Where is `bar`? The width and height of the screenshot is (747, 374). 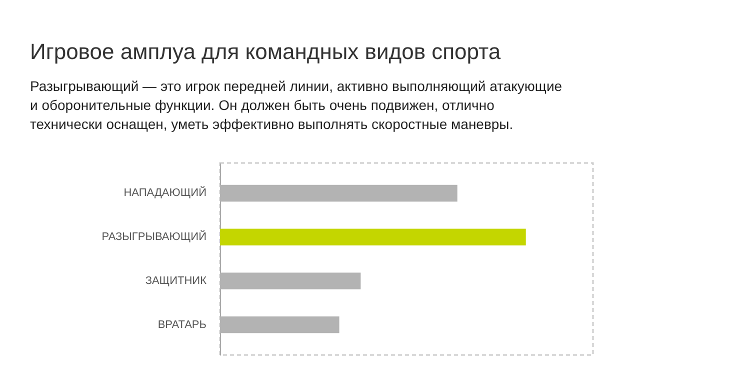 bar is located at coordinates (373, 237).